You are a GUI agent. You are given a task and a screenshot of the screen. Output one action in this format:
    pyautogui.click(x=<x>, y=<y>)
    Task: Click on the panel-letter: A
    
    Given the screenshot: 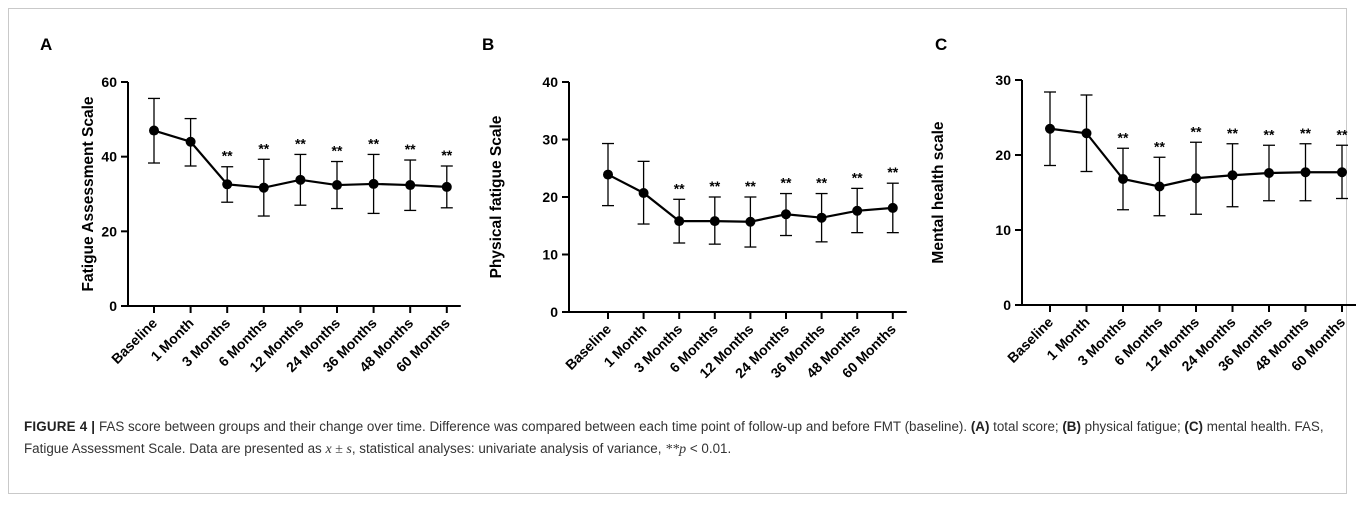 What is the action you would take?
    pyautogui.click(x=46, y=44)
    